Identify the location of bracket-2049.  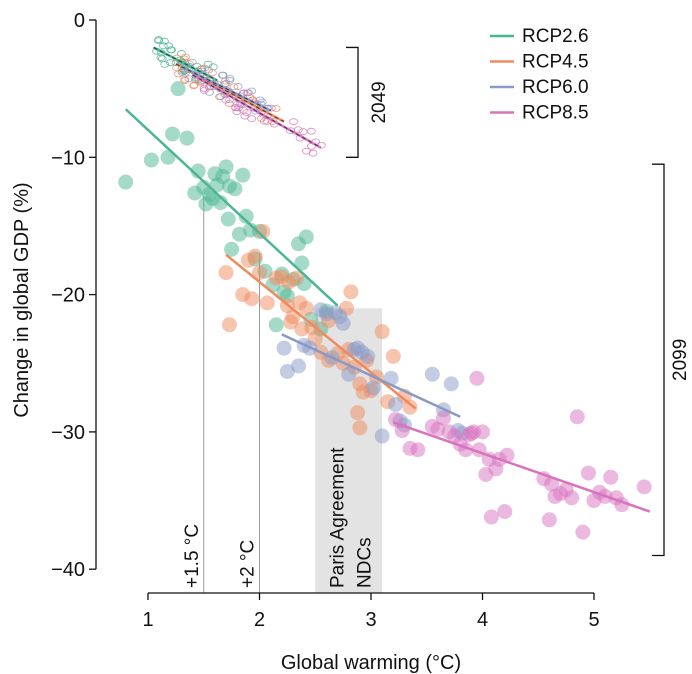
(352, 102).